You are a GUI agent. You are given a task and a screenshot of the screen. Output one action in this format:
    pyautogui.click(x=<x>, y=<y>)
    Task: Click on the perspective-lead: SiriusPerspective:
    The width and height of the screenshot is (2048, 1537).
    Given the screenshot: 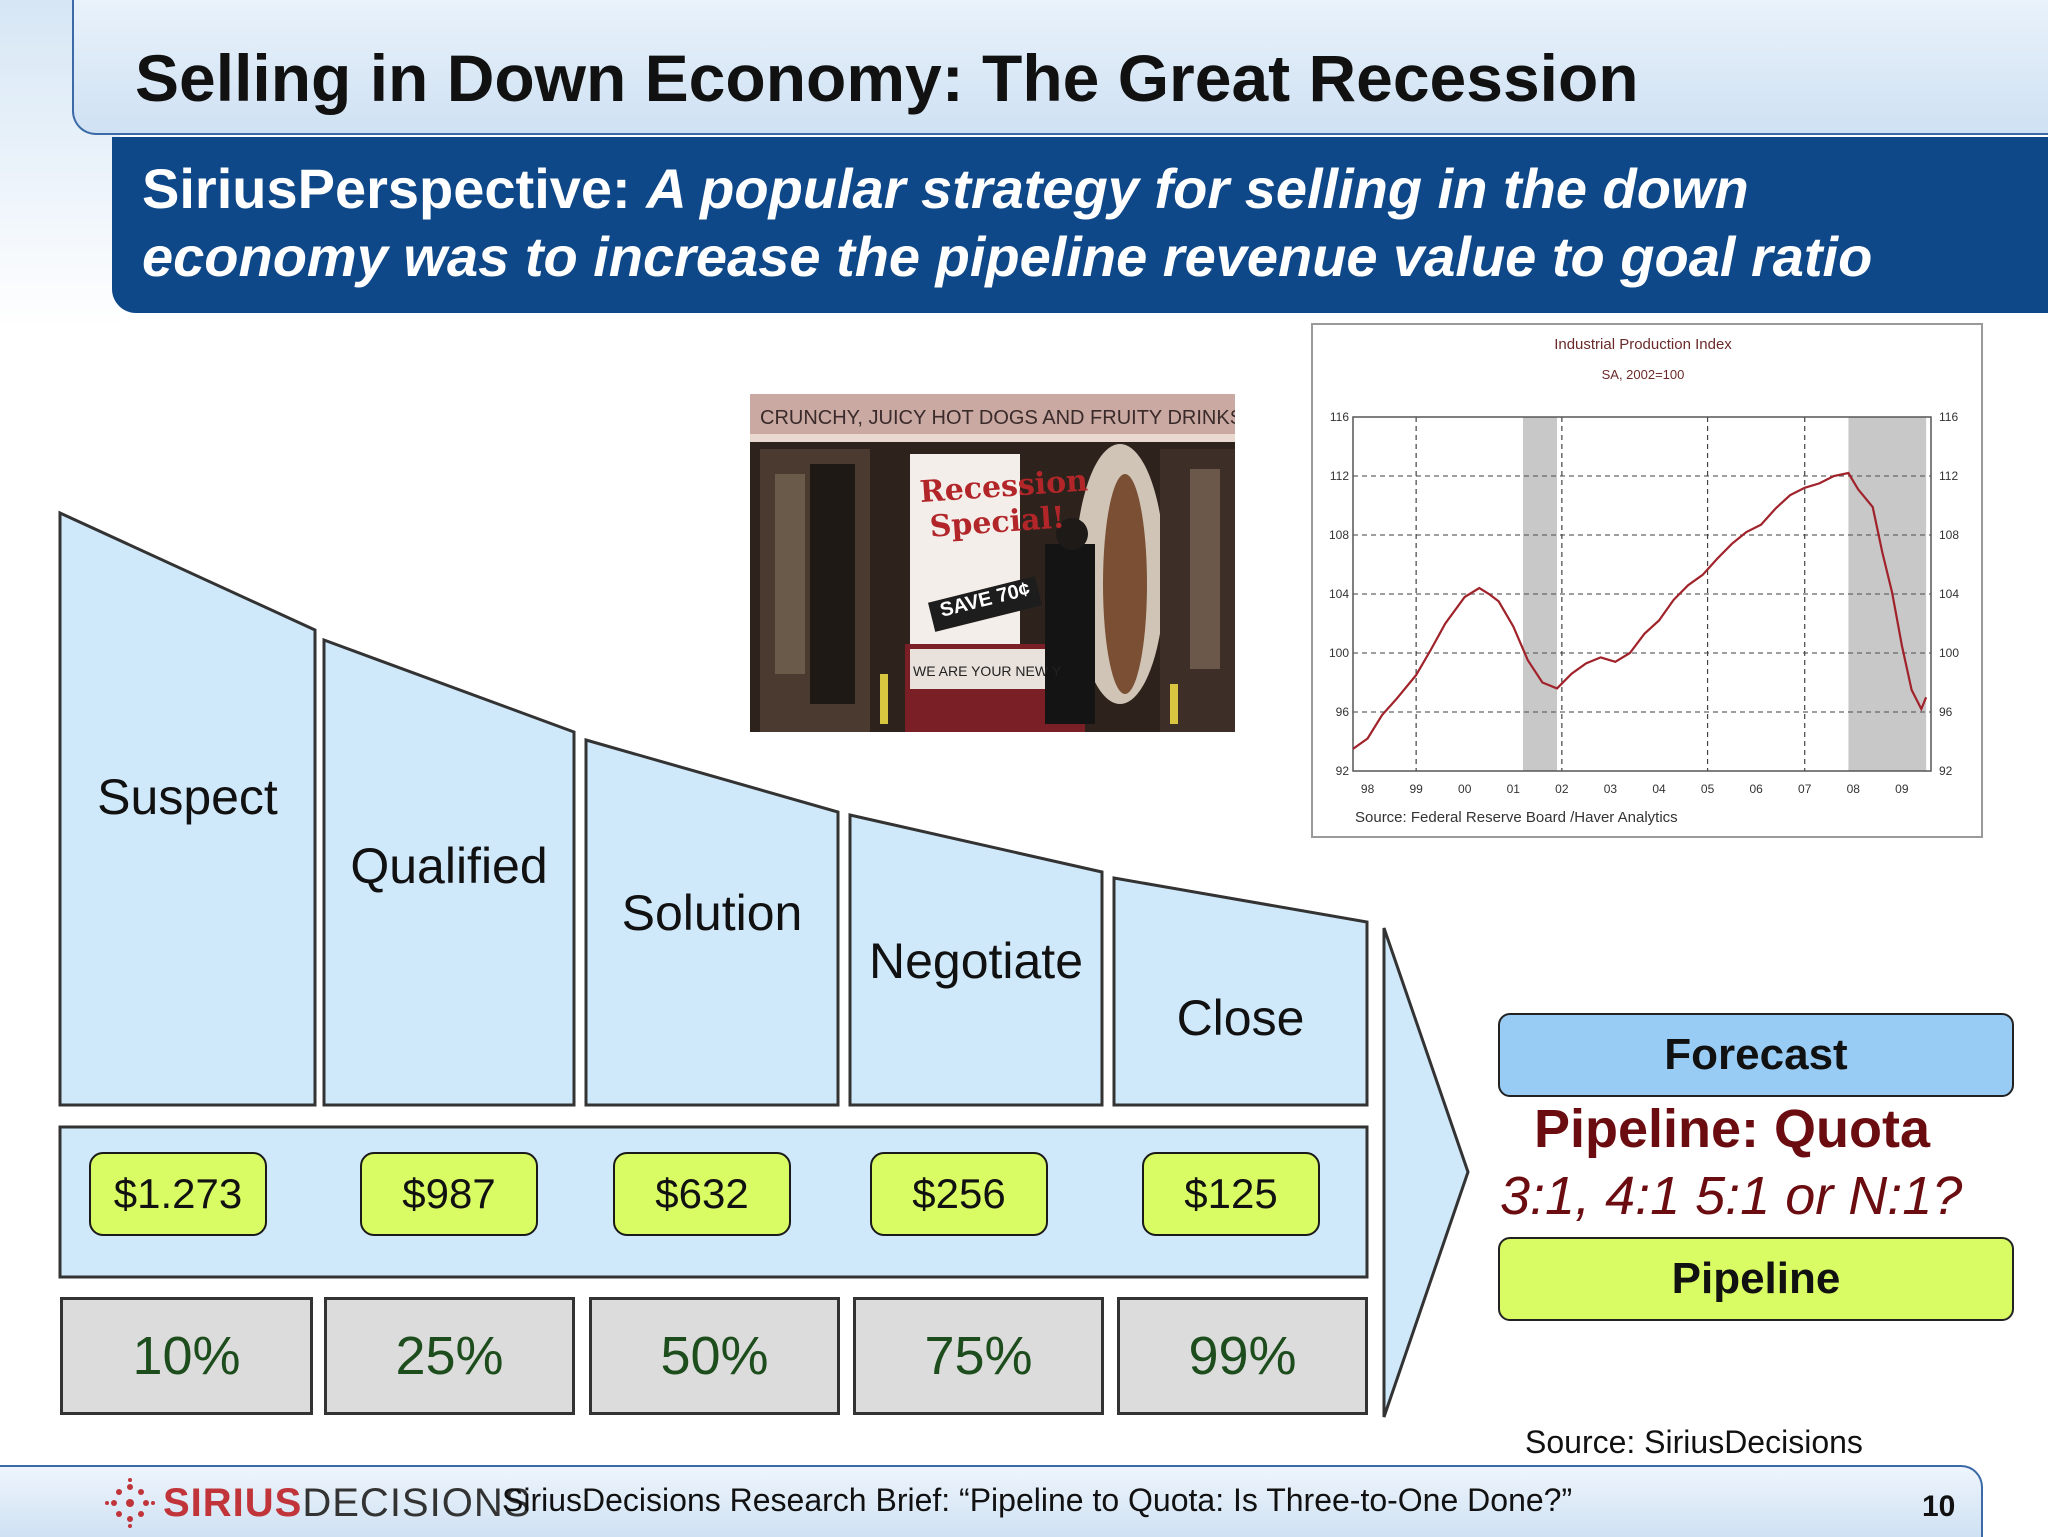 What is the action you would take?
    pyautogui.click(x=394, y=188)
    